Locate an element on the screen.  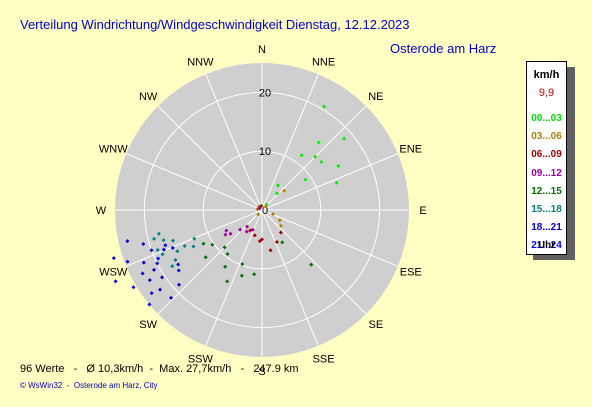
legend-current-value: 9,9 is located at coordinates (546, 93).